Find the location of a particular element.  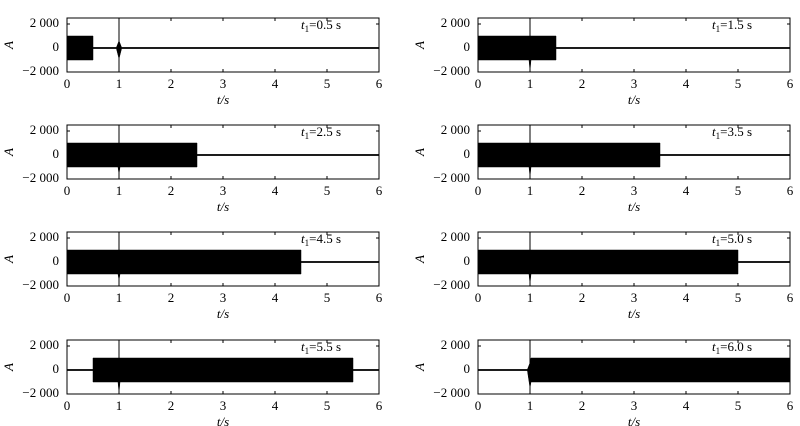

annotation: t1=3.5 s is located at coordinates (732, 132).